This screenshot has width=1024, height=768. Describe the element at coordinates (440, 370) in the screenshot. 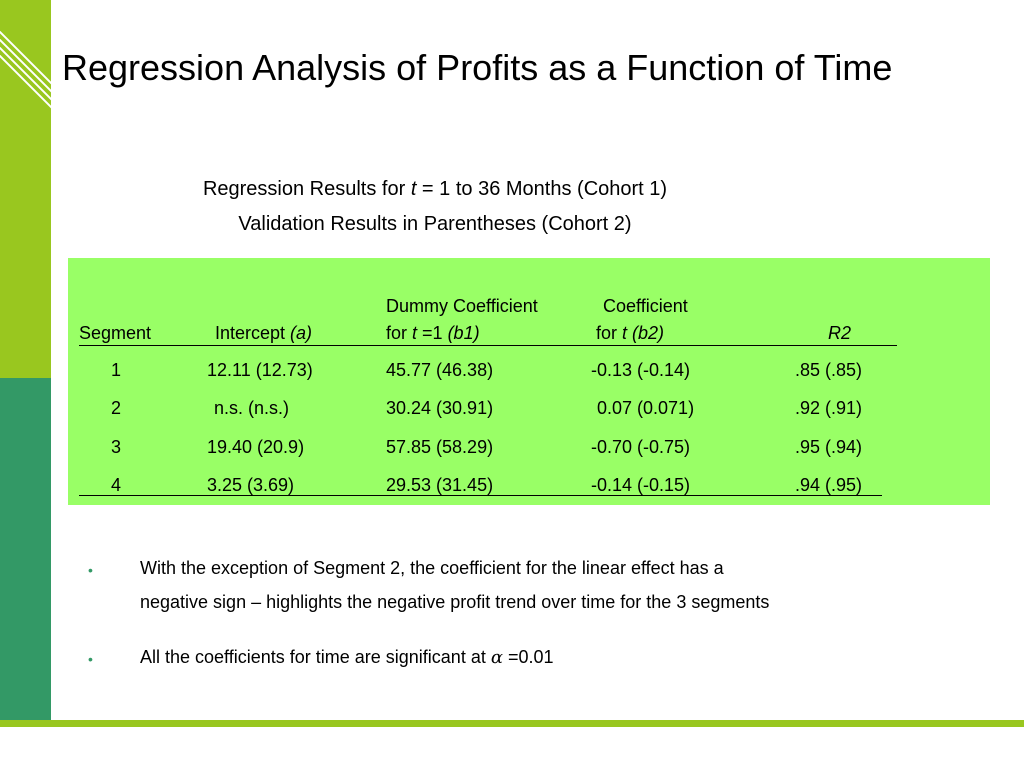

I see `row1-dummy: 45.77 (46.38)` at that location.